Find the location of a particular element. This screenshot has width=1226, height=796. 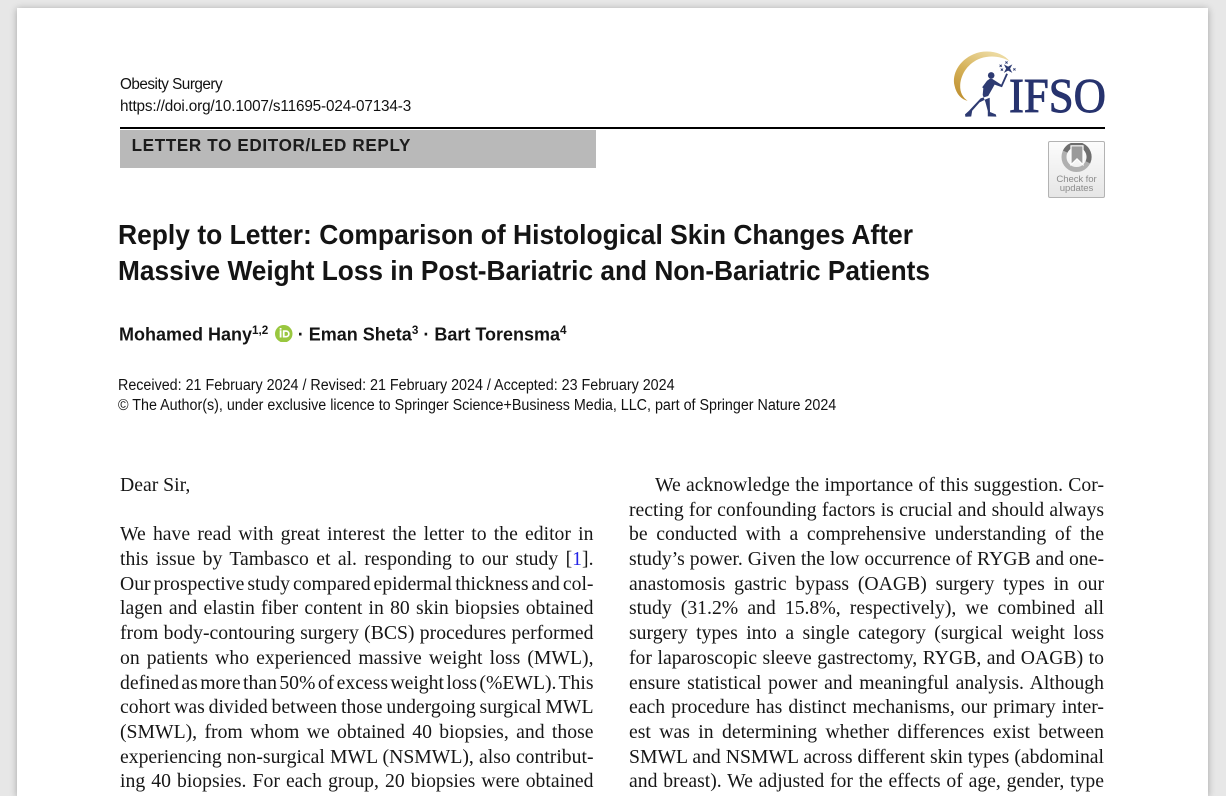

svg-text: IFSO is located at coordinates (1057, 96).